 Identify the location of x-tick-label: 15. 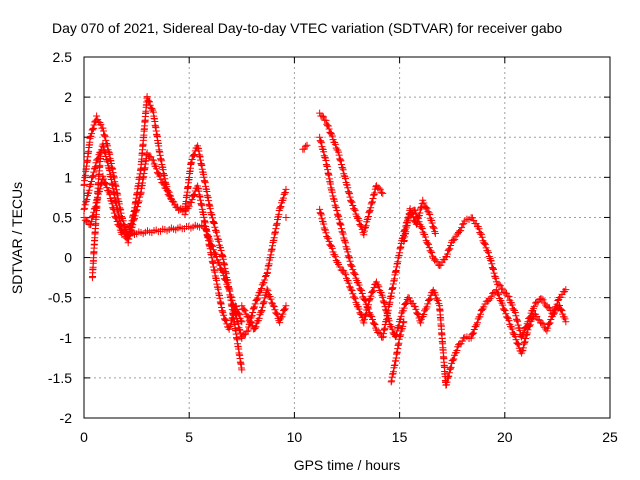
(400, 437).